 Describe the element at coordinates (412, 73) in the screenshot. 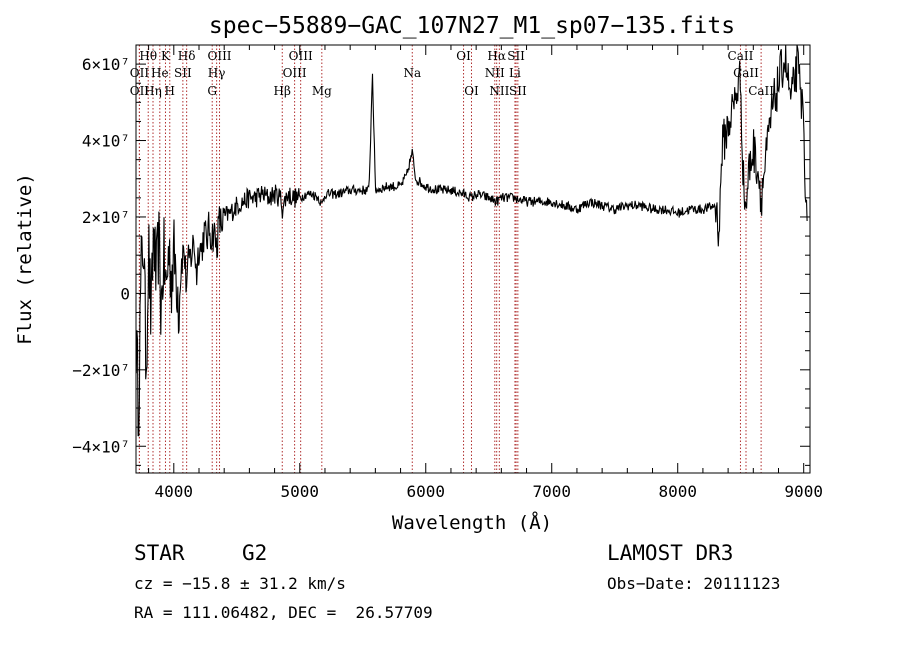

I see `spectral-line-label: Na` at that location.